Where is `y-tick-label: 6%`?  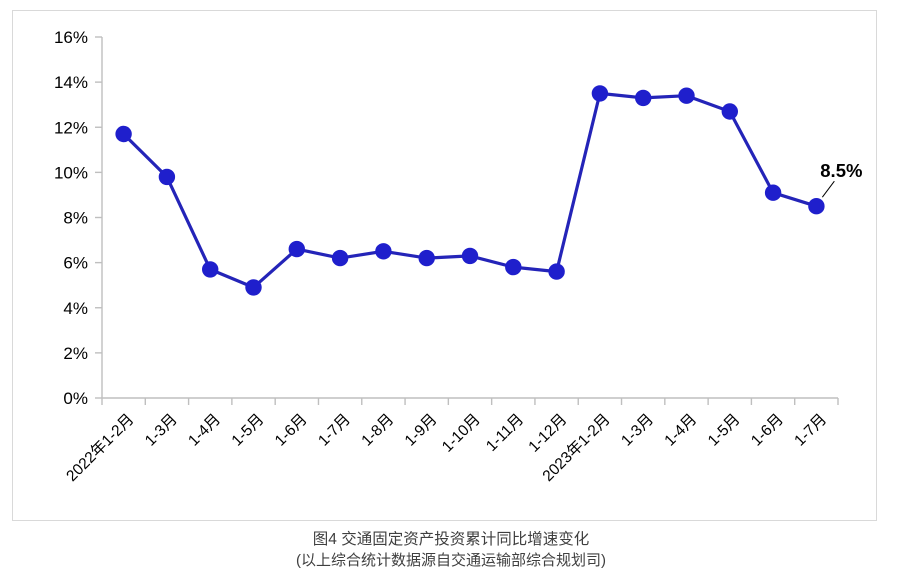 y-tick-label: 6% is located at coordinates (75, 263).